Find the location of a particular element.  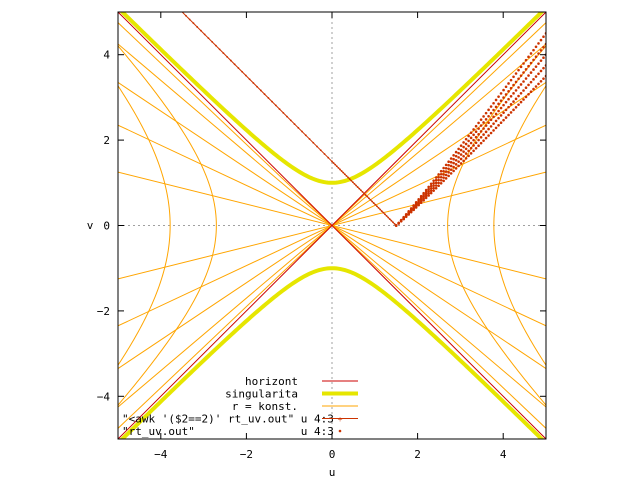

y-tick-label: 0 is located at coordinates (106, 226).